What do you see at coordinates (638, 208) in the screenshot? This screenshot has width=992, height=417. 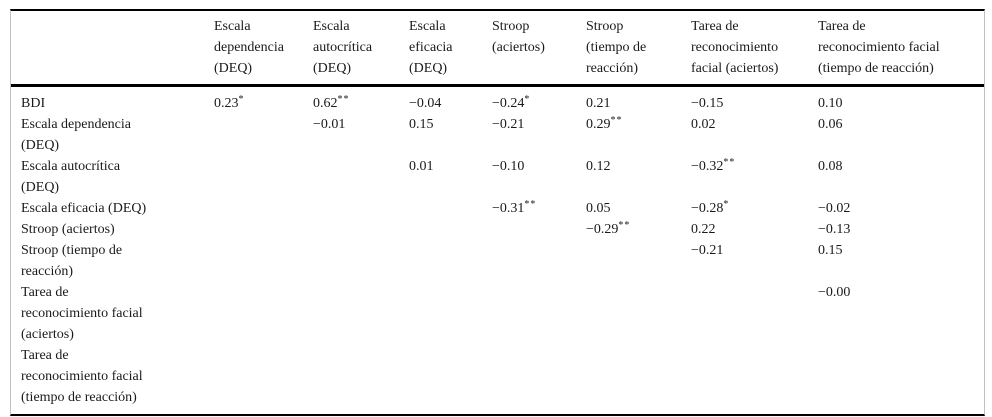 I see `correlation-cell: 0.05` at bounding box center [638, 208].